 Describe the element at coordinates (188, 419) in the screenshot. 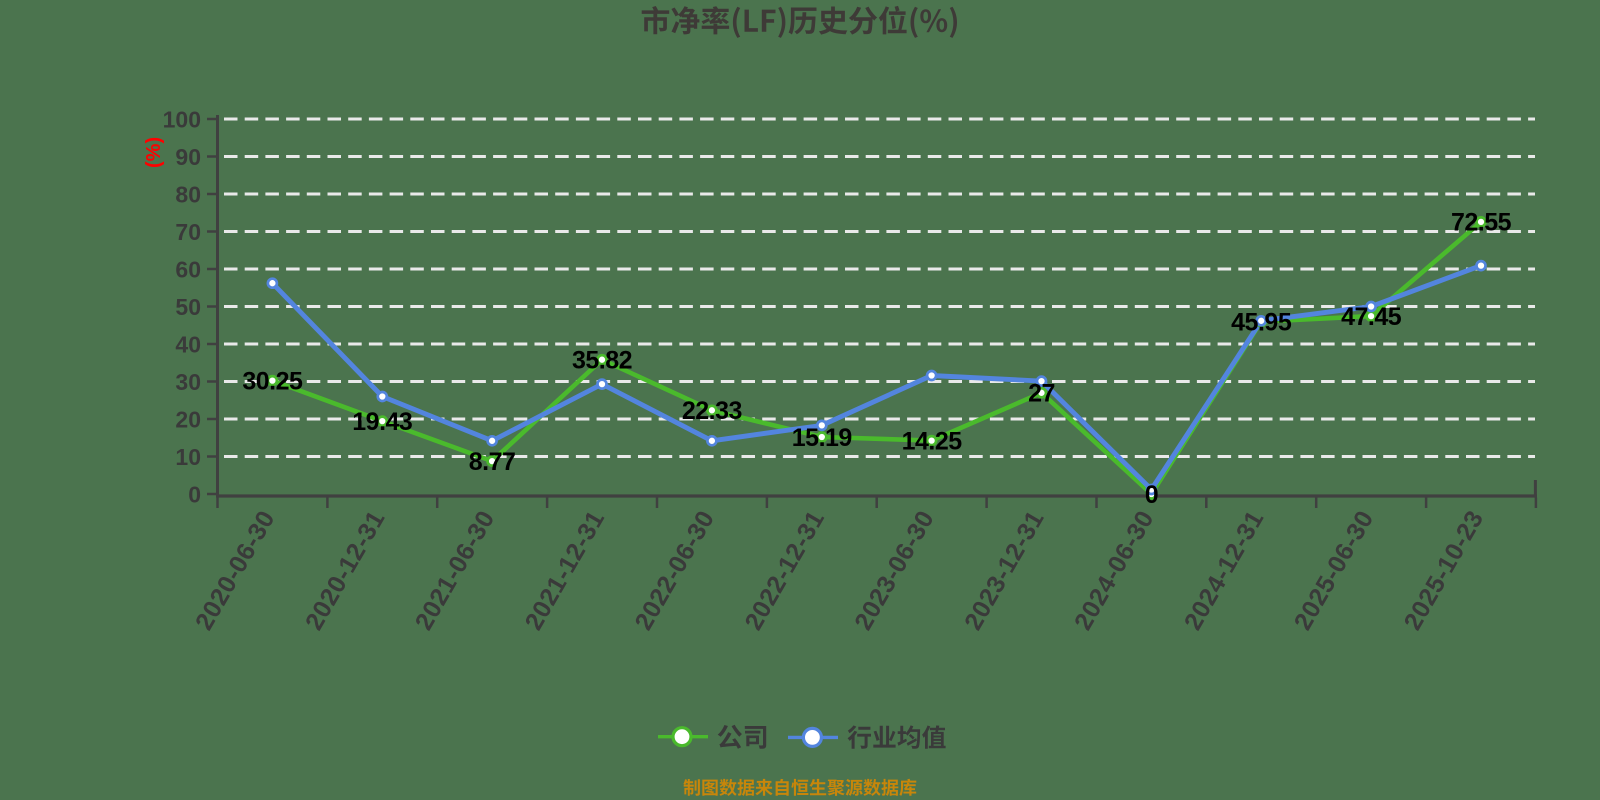

I see `svg-text: 20` at that location.